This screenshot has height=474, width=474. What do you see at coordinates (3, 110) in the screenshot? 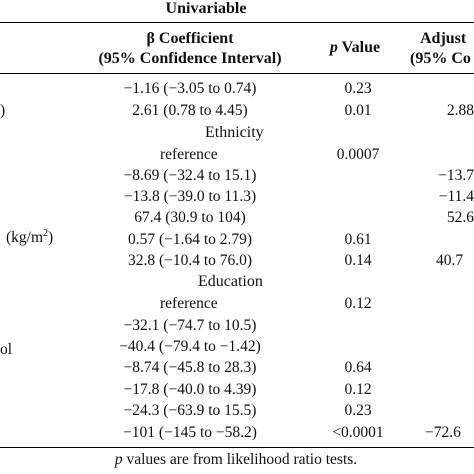
I see `row-label-2: )` at bounding box center [3, 110].